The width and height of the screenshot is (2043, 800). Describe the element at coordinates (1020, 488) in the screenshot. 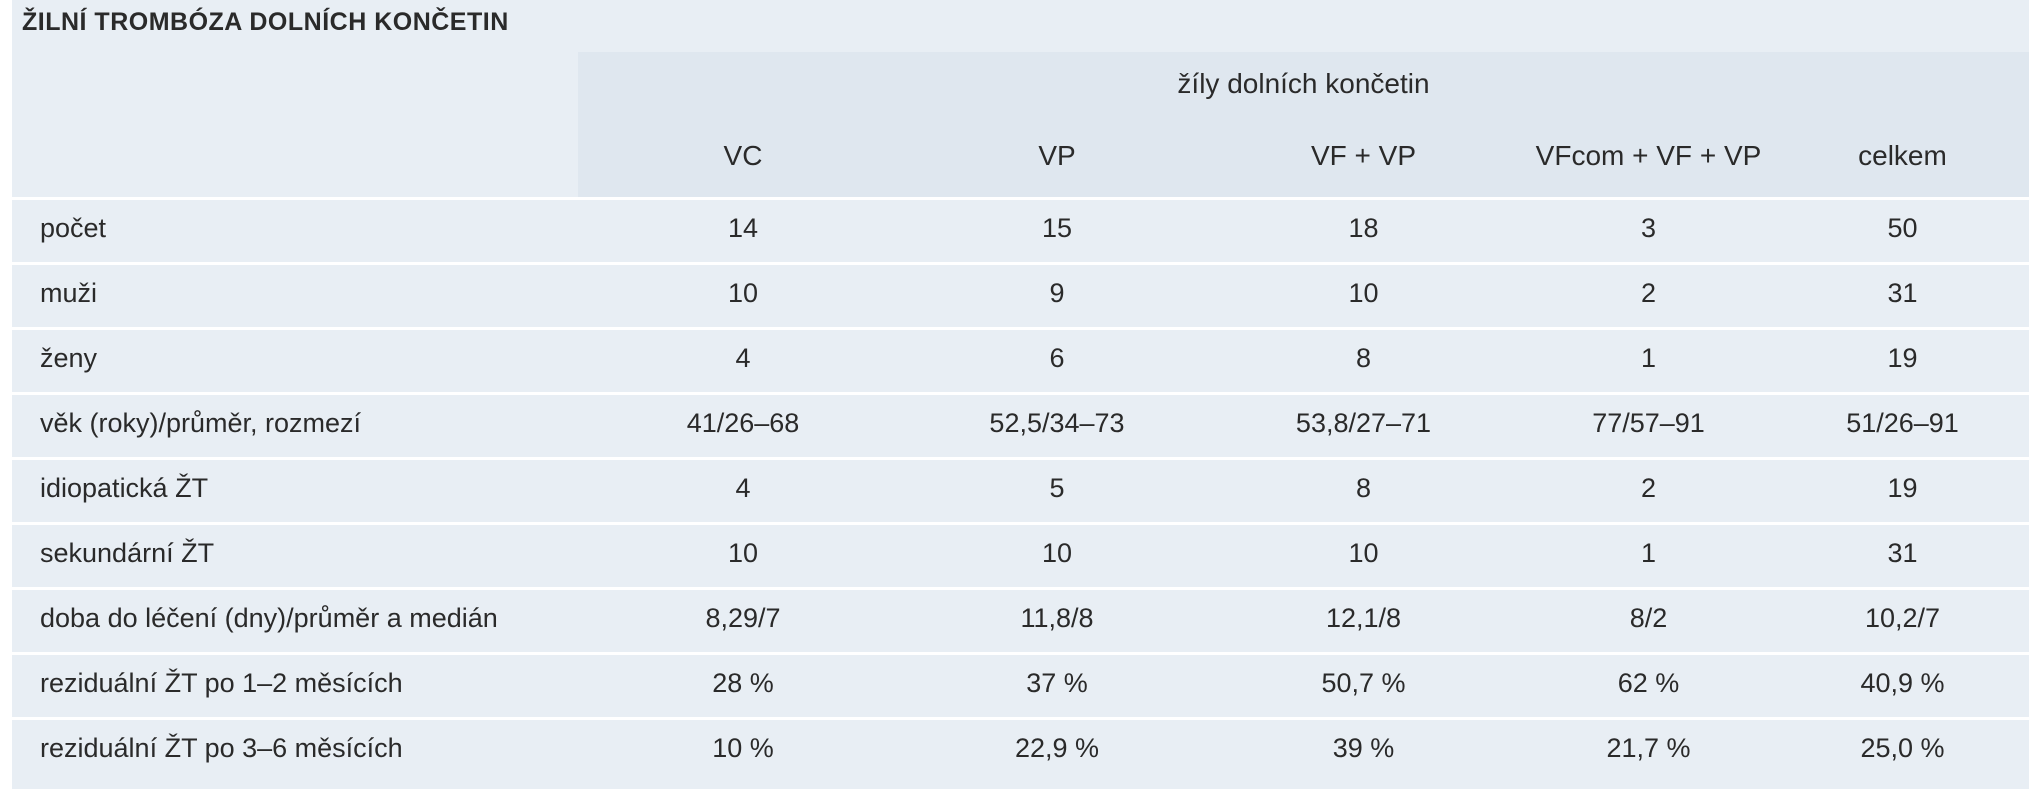

I see `table-row: idiopatická ŽT 4 5 8 2 19` at that location.